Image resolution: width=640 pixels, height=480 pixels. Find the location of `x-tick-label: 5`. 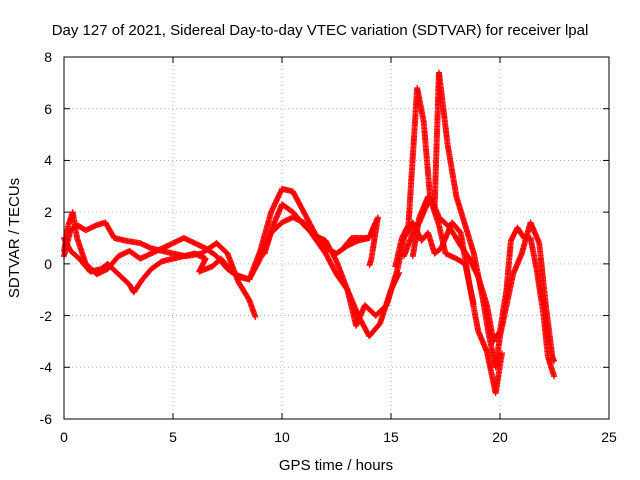

x-tick-label: 5 is located at coordinates (173, 437).